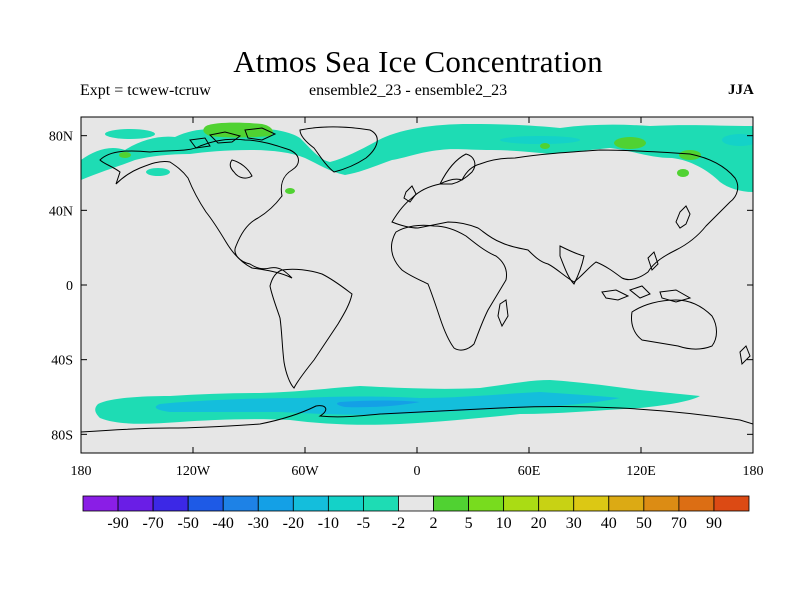 This screenshot has height=600, width=800. I want to click on colorbar-label: -10, so click(328, 523).